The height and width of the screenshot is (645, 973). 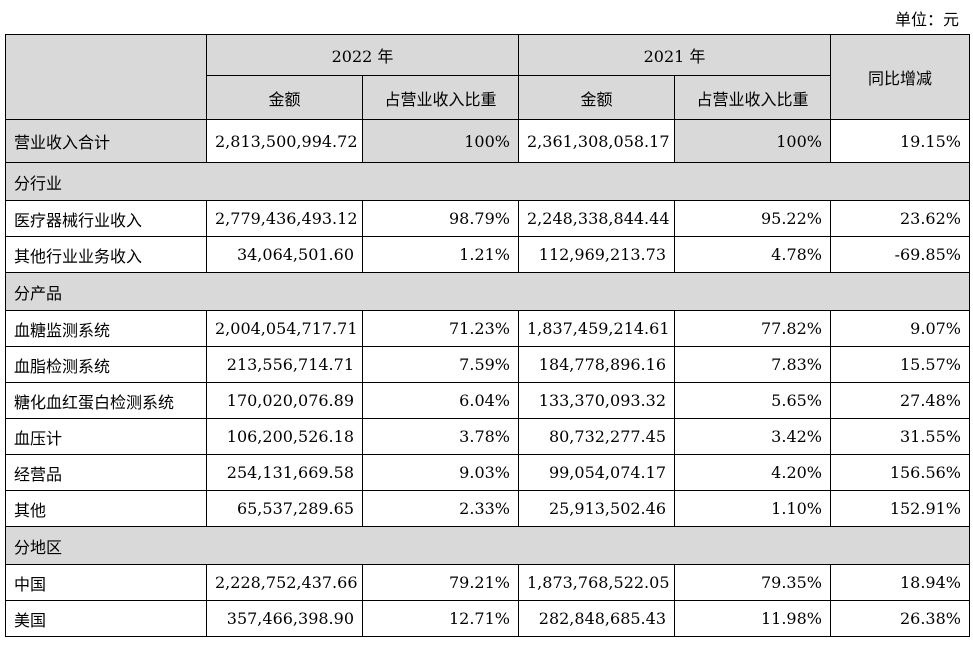 What do you see at coordinates (596, 218) in the screenshot?
I see `amount-2021: 2,248,338,844.44` at bounding box center [596, 218].